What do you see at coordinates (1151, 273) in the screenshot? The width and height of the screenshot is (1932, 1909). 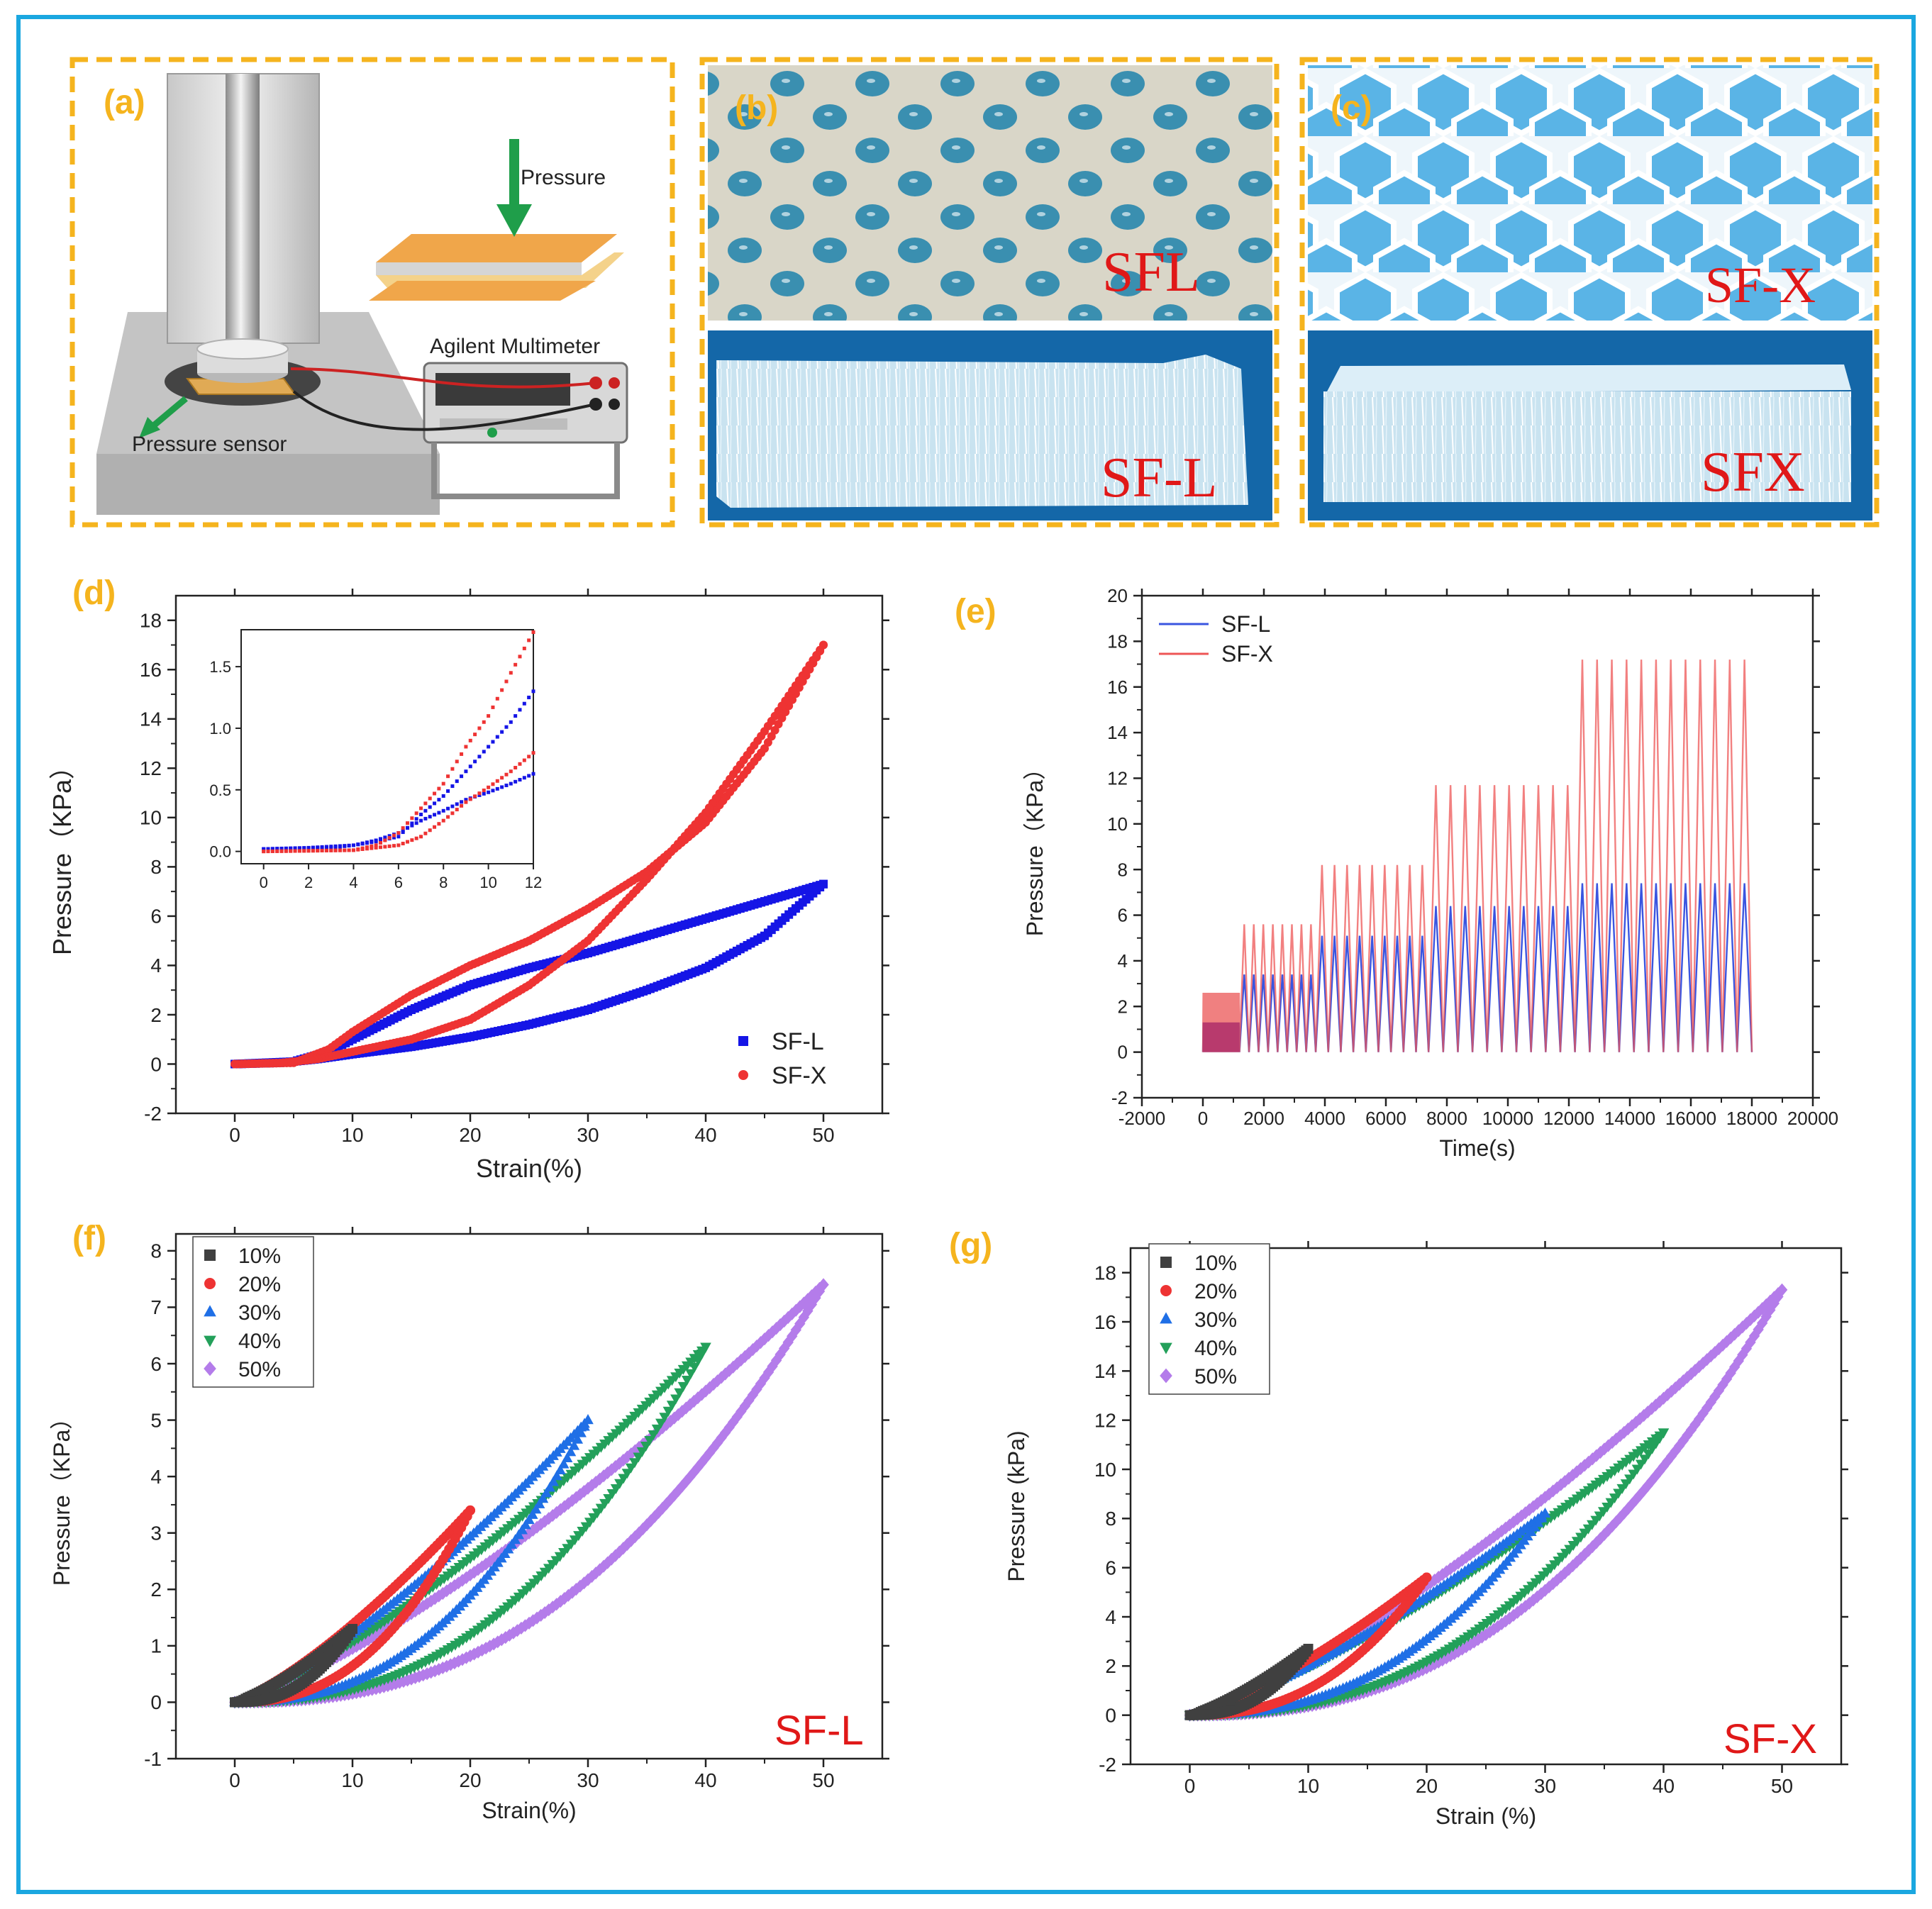 I see `sfl-top-text: SFL` at bounding box center [1151, 273].